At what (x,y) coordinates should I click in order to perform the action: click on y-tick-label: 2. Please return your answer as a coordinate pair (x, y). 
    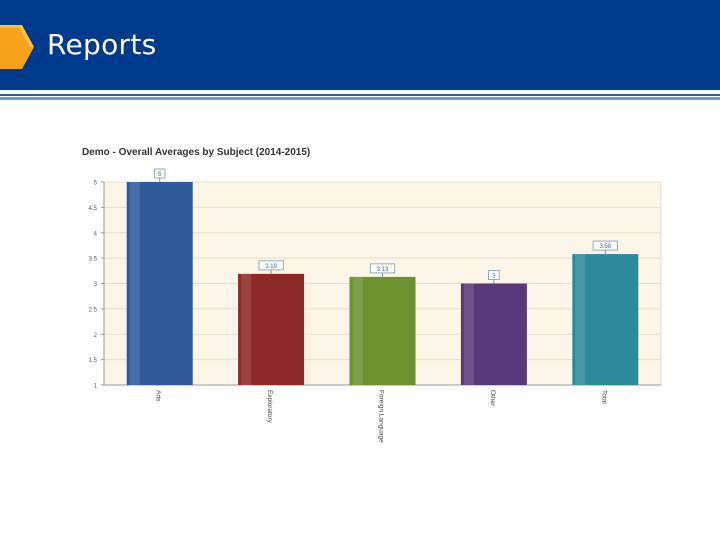
    Looking at the image, I should click on (96, 336).